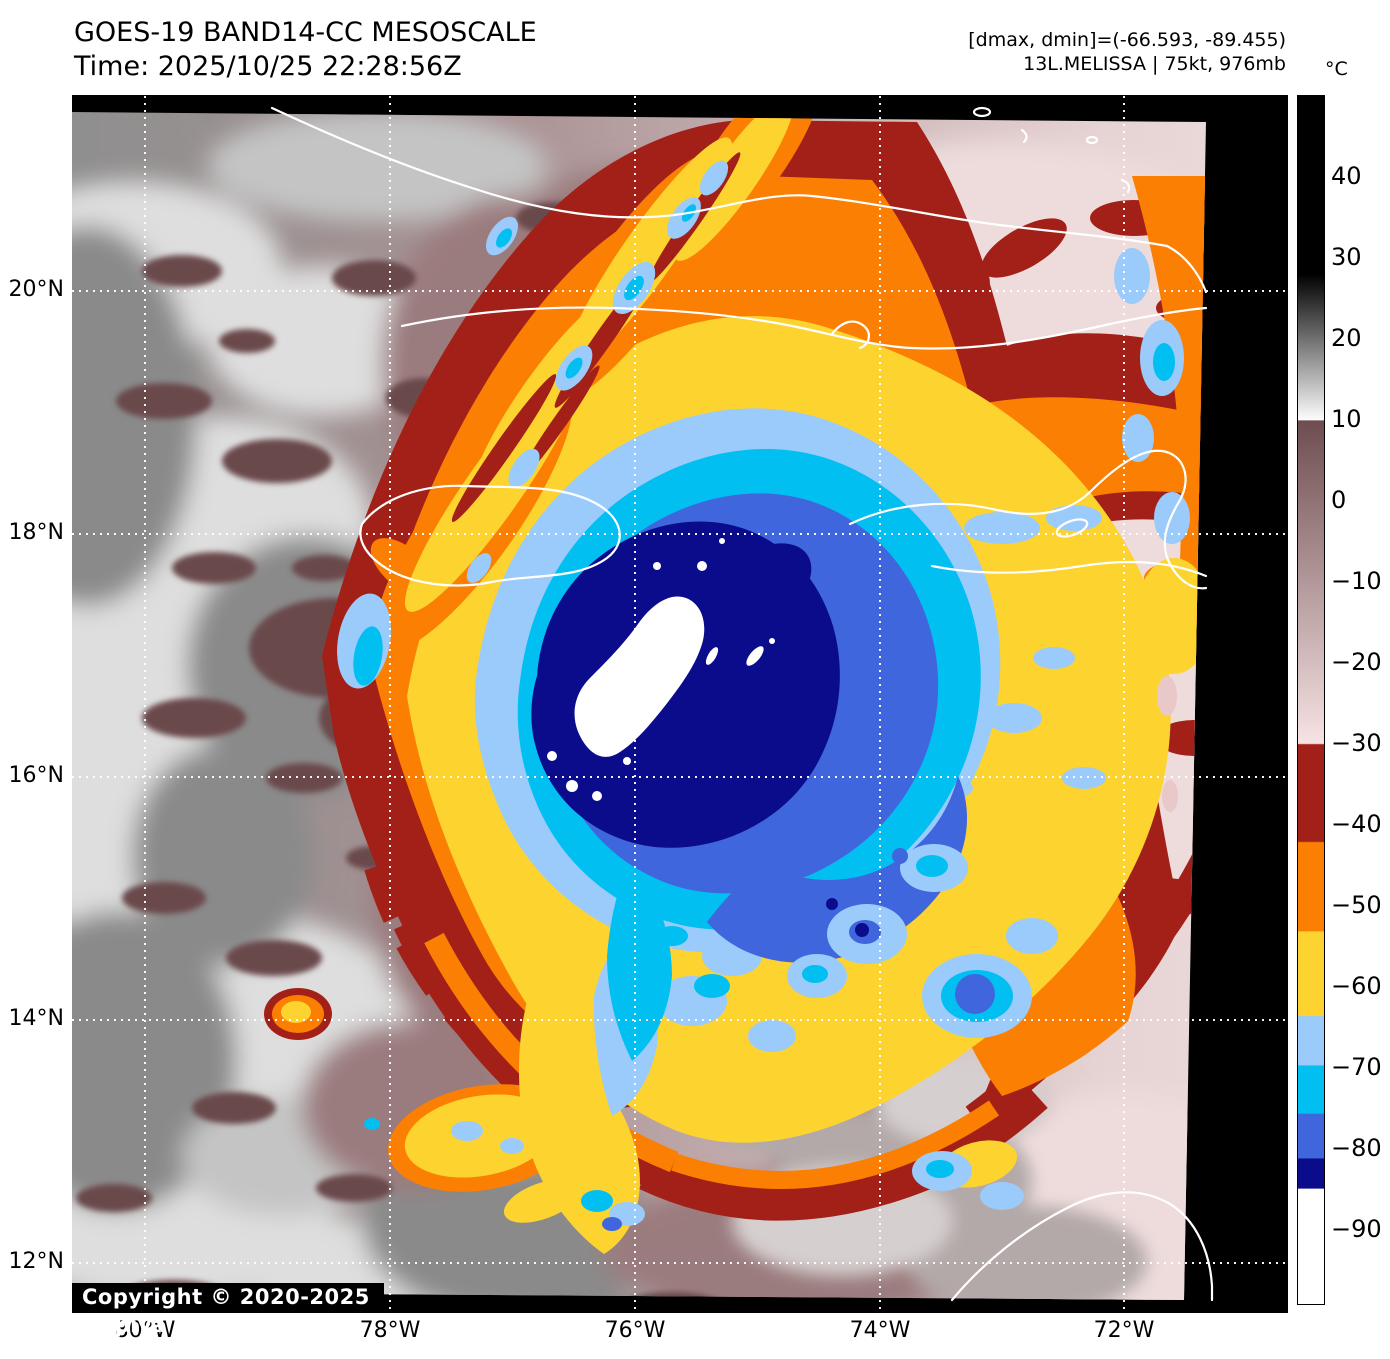  Describe the element at coordinates (1336, 69) in the screenshot. I see `colorbar-unit-label: °C` at that location.